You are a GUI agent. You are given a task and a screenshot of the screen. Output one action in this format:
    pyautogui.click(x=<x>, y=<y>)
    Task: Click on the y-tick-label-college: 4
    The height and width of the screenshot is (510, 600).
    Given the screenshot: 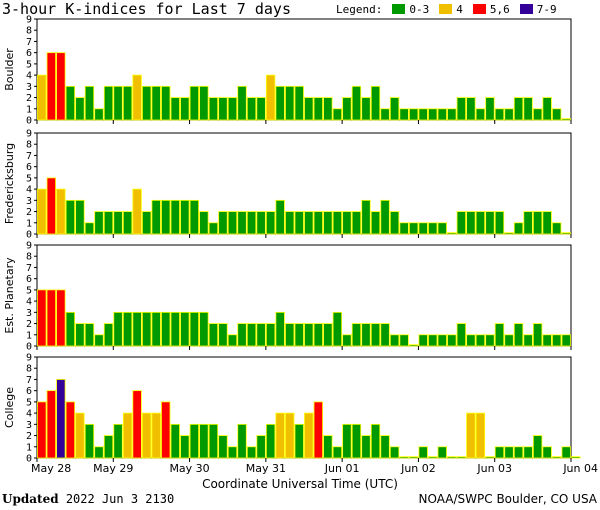 What is the action you would take?
    pyautogui.click(x=29, y=414)
    